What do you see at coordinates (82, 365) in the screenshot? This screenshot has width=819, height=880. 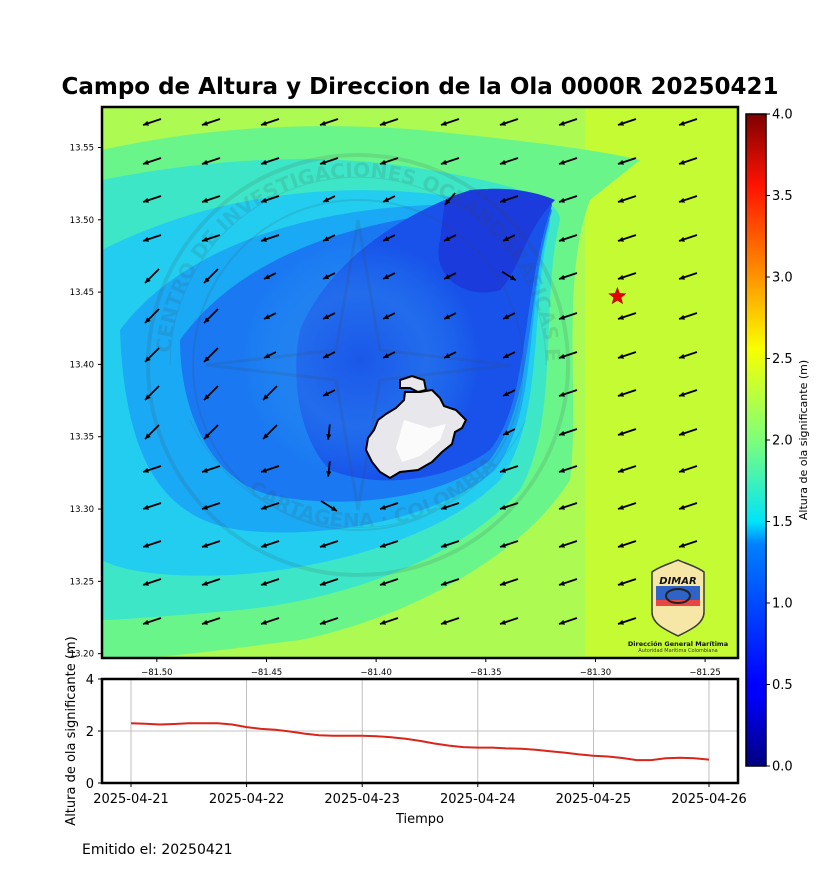 I see `map-y-tick-label: 13.40` at bounding box center [82, 365].